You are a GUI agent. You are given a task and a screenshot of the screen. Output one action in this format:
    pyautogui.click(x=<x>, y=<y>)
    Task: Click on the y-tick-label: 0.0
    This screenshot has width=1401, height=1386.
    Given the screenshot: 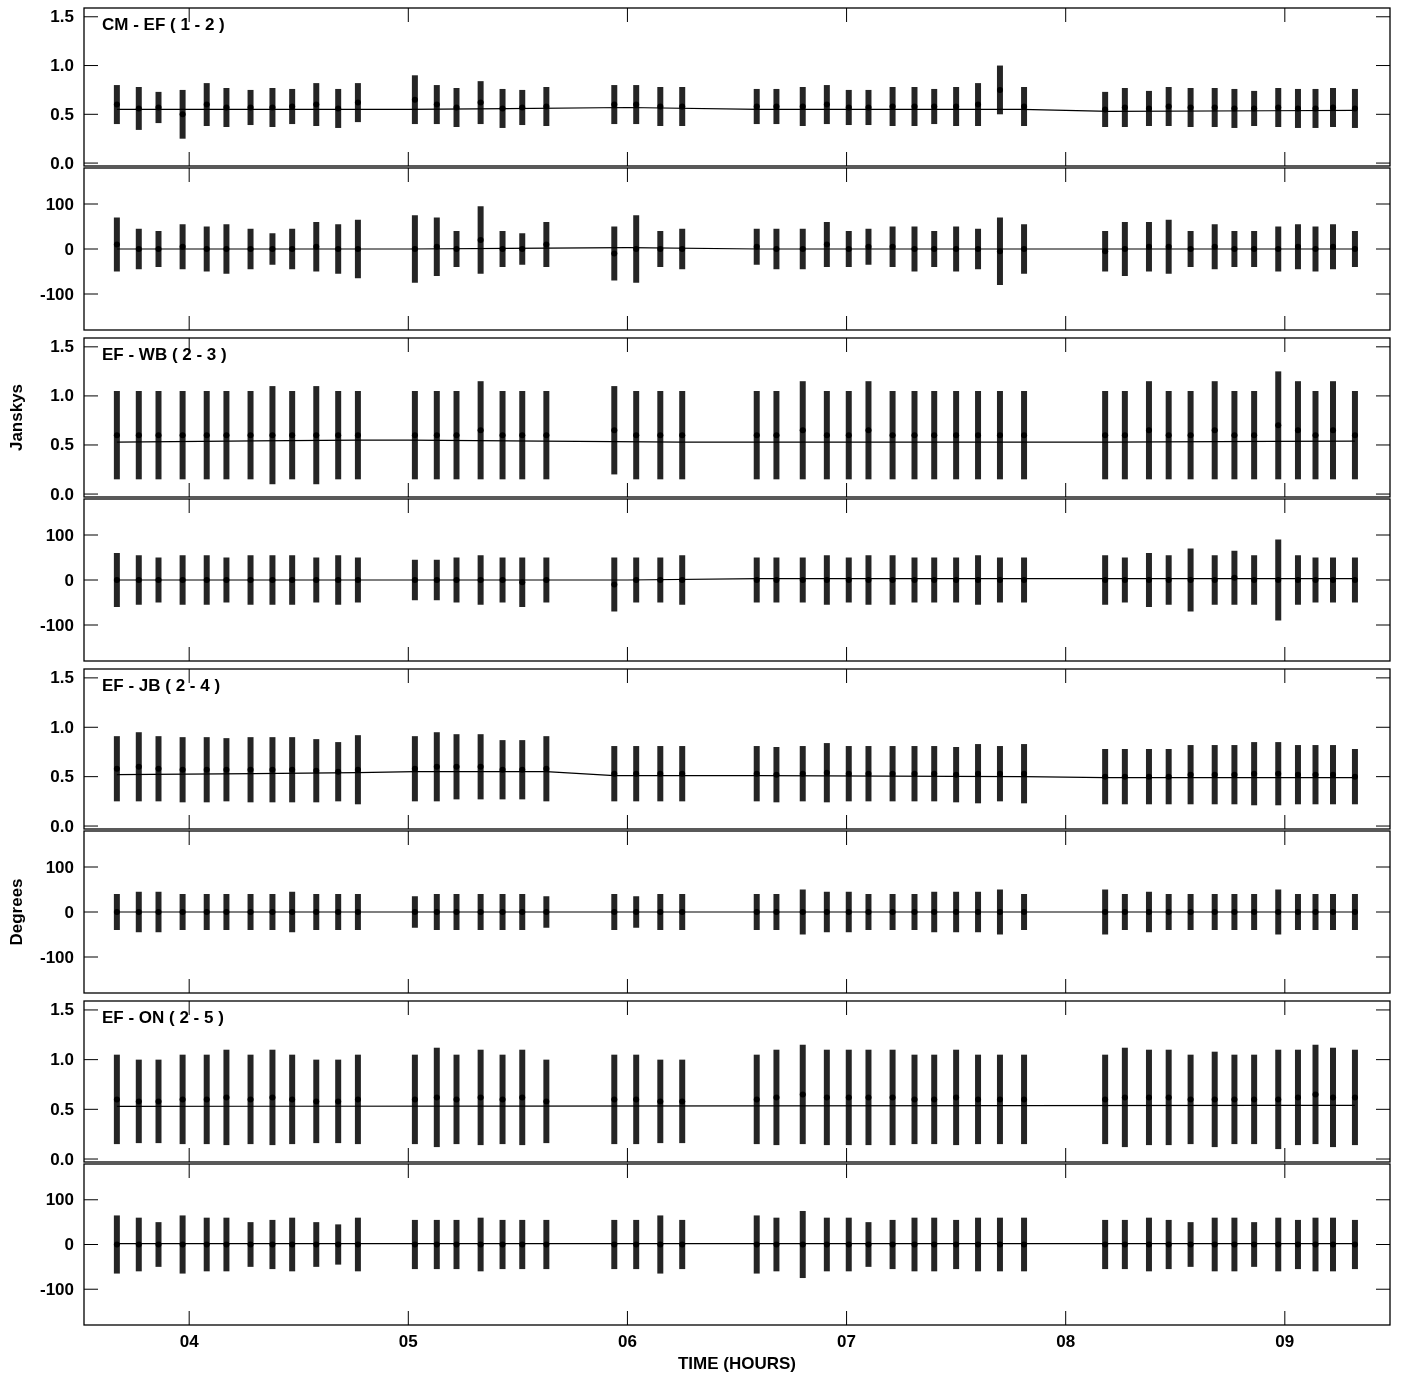 What is the action you would take?
    pyautogui.click(x=62, y=494)
    